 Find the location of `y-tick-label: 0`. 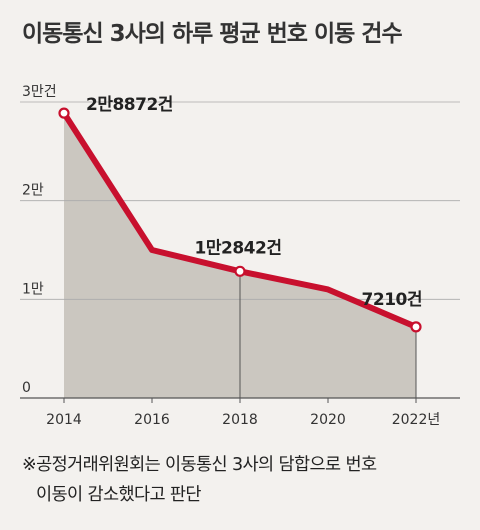

y-tick-label: 0 is located at coordinates (26, 388).